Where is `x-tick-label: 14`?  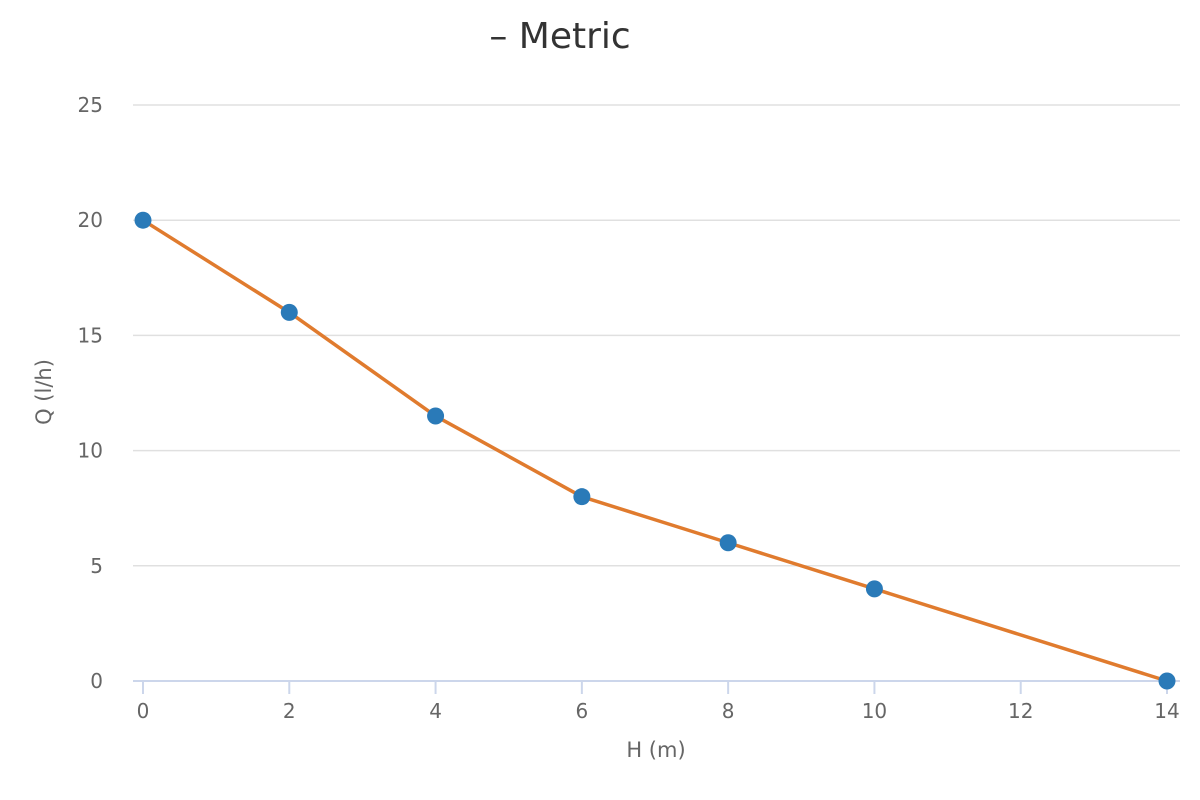 x-tick-label: 14 is located at coordinates (1166, 711).